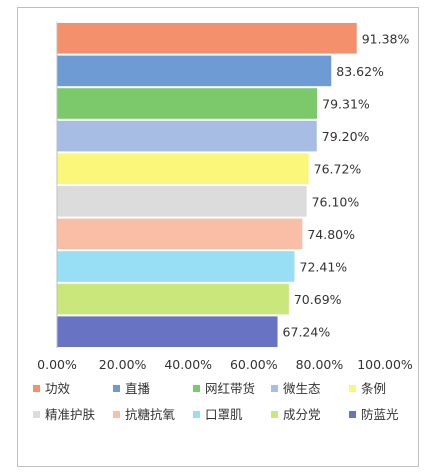  Describe the element at coordinates (380, 414) in the screenshot. I see `legend-label: 防蓝光` at that location.